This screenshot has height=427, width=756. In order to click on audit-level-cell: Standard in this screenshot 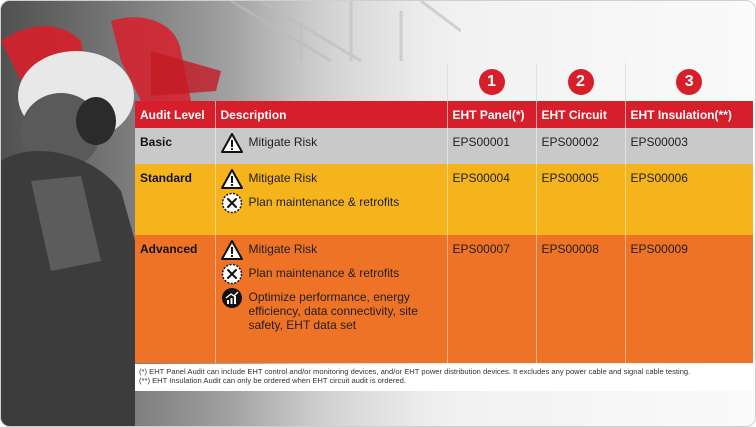, I will do `click(175, 199)`.